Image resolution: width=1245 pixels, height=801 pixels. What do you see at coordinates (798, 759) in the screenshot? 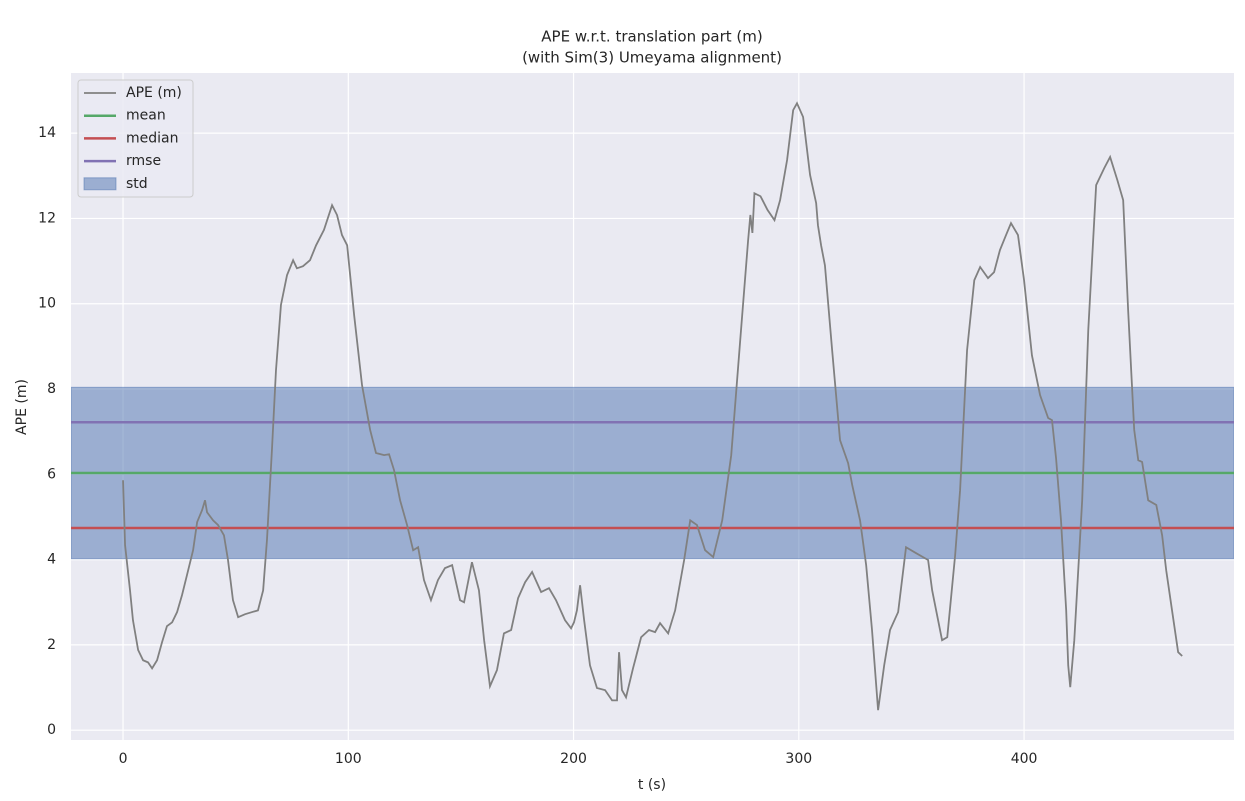
I see `x-tick-label: 300` at bounding box center [798, 759].